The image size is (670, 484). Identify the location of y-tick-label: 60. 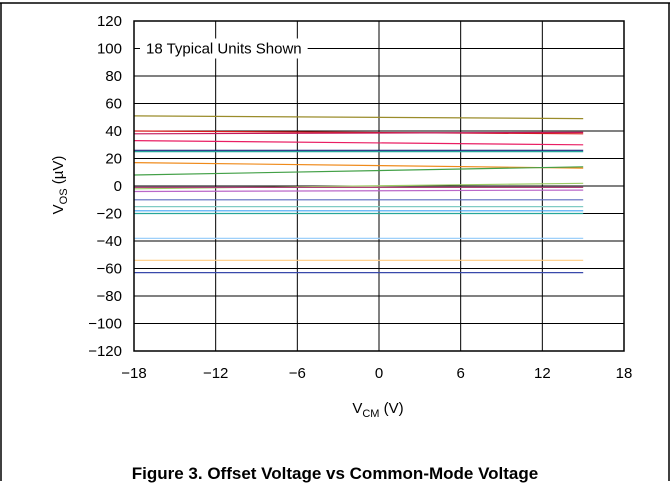
(113, 104).